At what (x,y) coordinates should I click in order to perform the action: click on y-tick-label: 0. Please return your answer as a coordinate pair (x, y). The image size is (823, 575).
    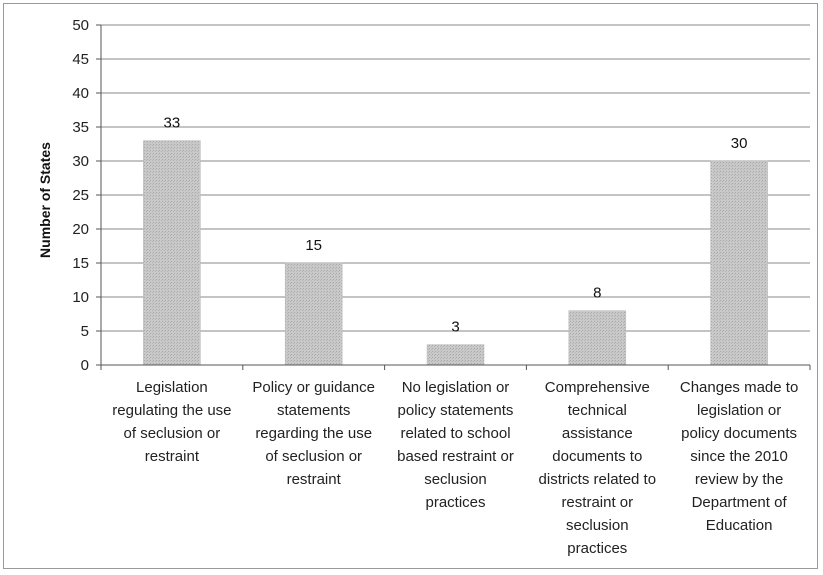
    Looking at the image, I should click on (85, 365).